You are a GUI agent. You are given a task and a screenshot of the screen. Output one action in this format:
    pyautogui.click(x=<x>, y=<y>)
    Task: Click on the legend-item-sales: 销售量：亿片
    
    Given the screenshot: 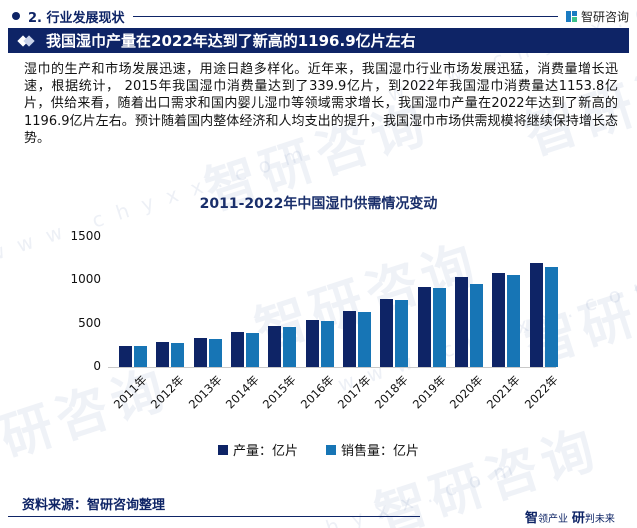 What is the action you would take?
    pyautogui.click(x=372, y=449)
    